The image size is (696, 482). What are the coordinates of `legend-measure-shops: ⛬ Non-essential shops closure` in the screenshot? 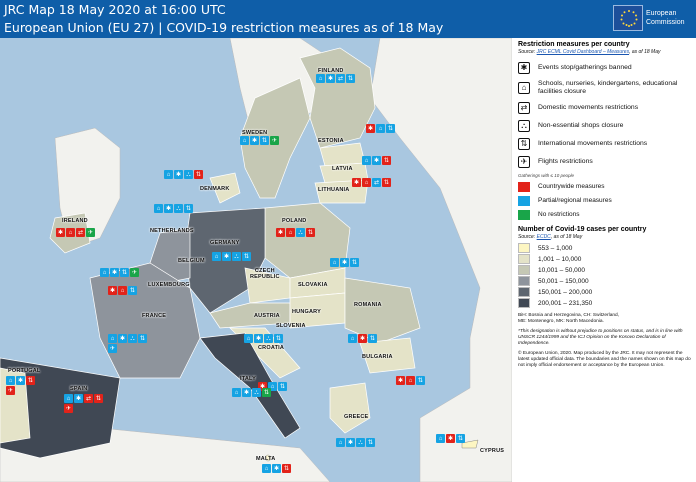 It's located at (605, 125).